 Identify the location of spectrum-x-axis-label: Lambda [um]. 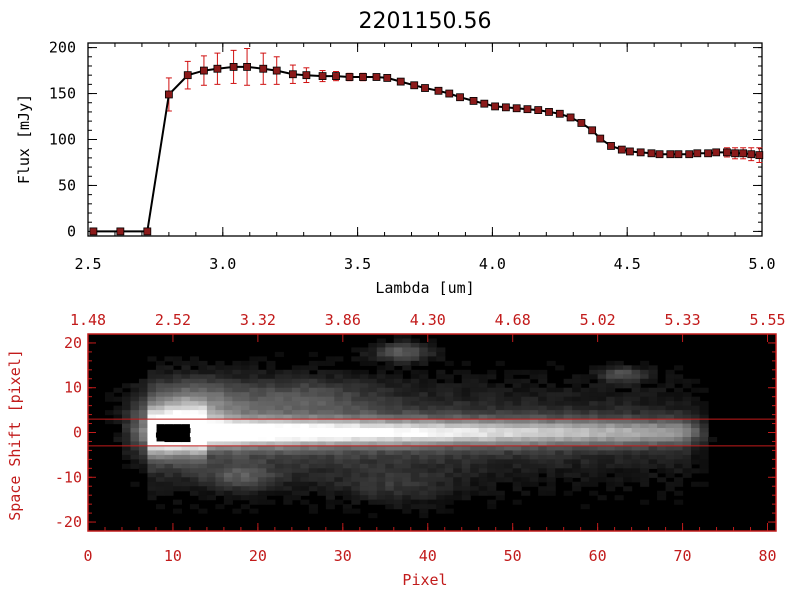
(424, 288).